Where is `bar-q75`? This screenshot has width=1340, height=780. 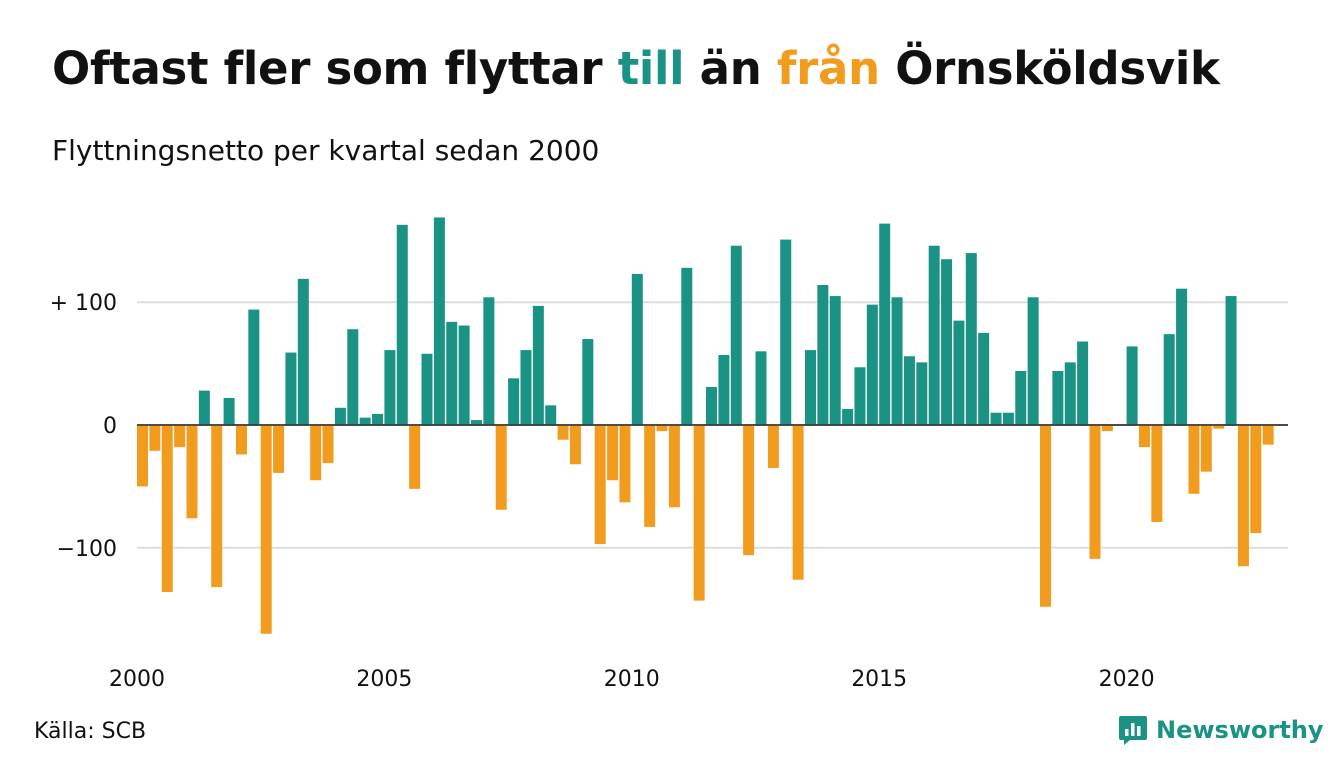
bar-q75 is located at coordinates (1058, 397).